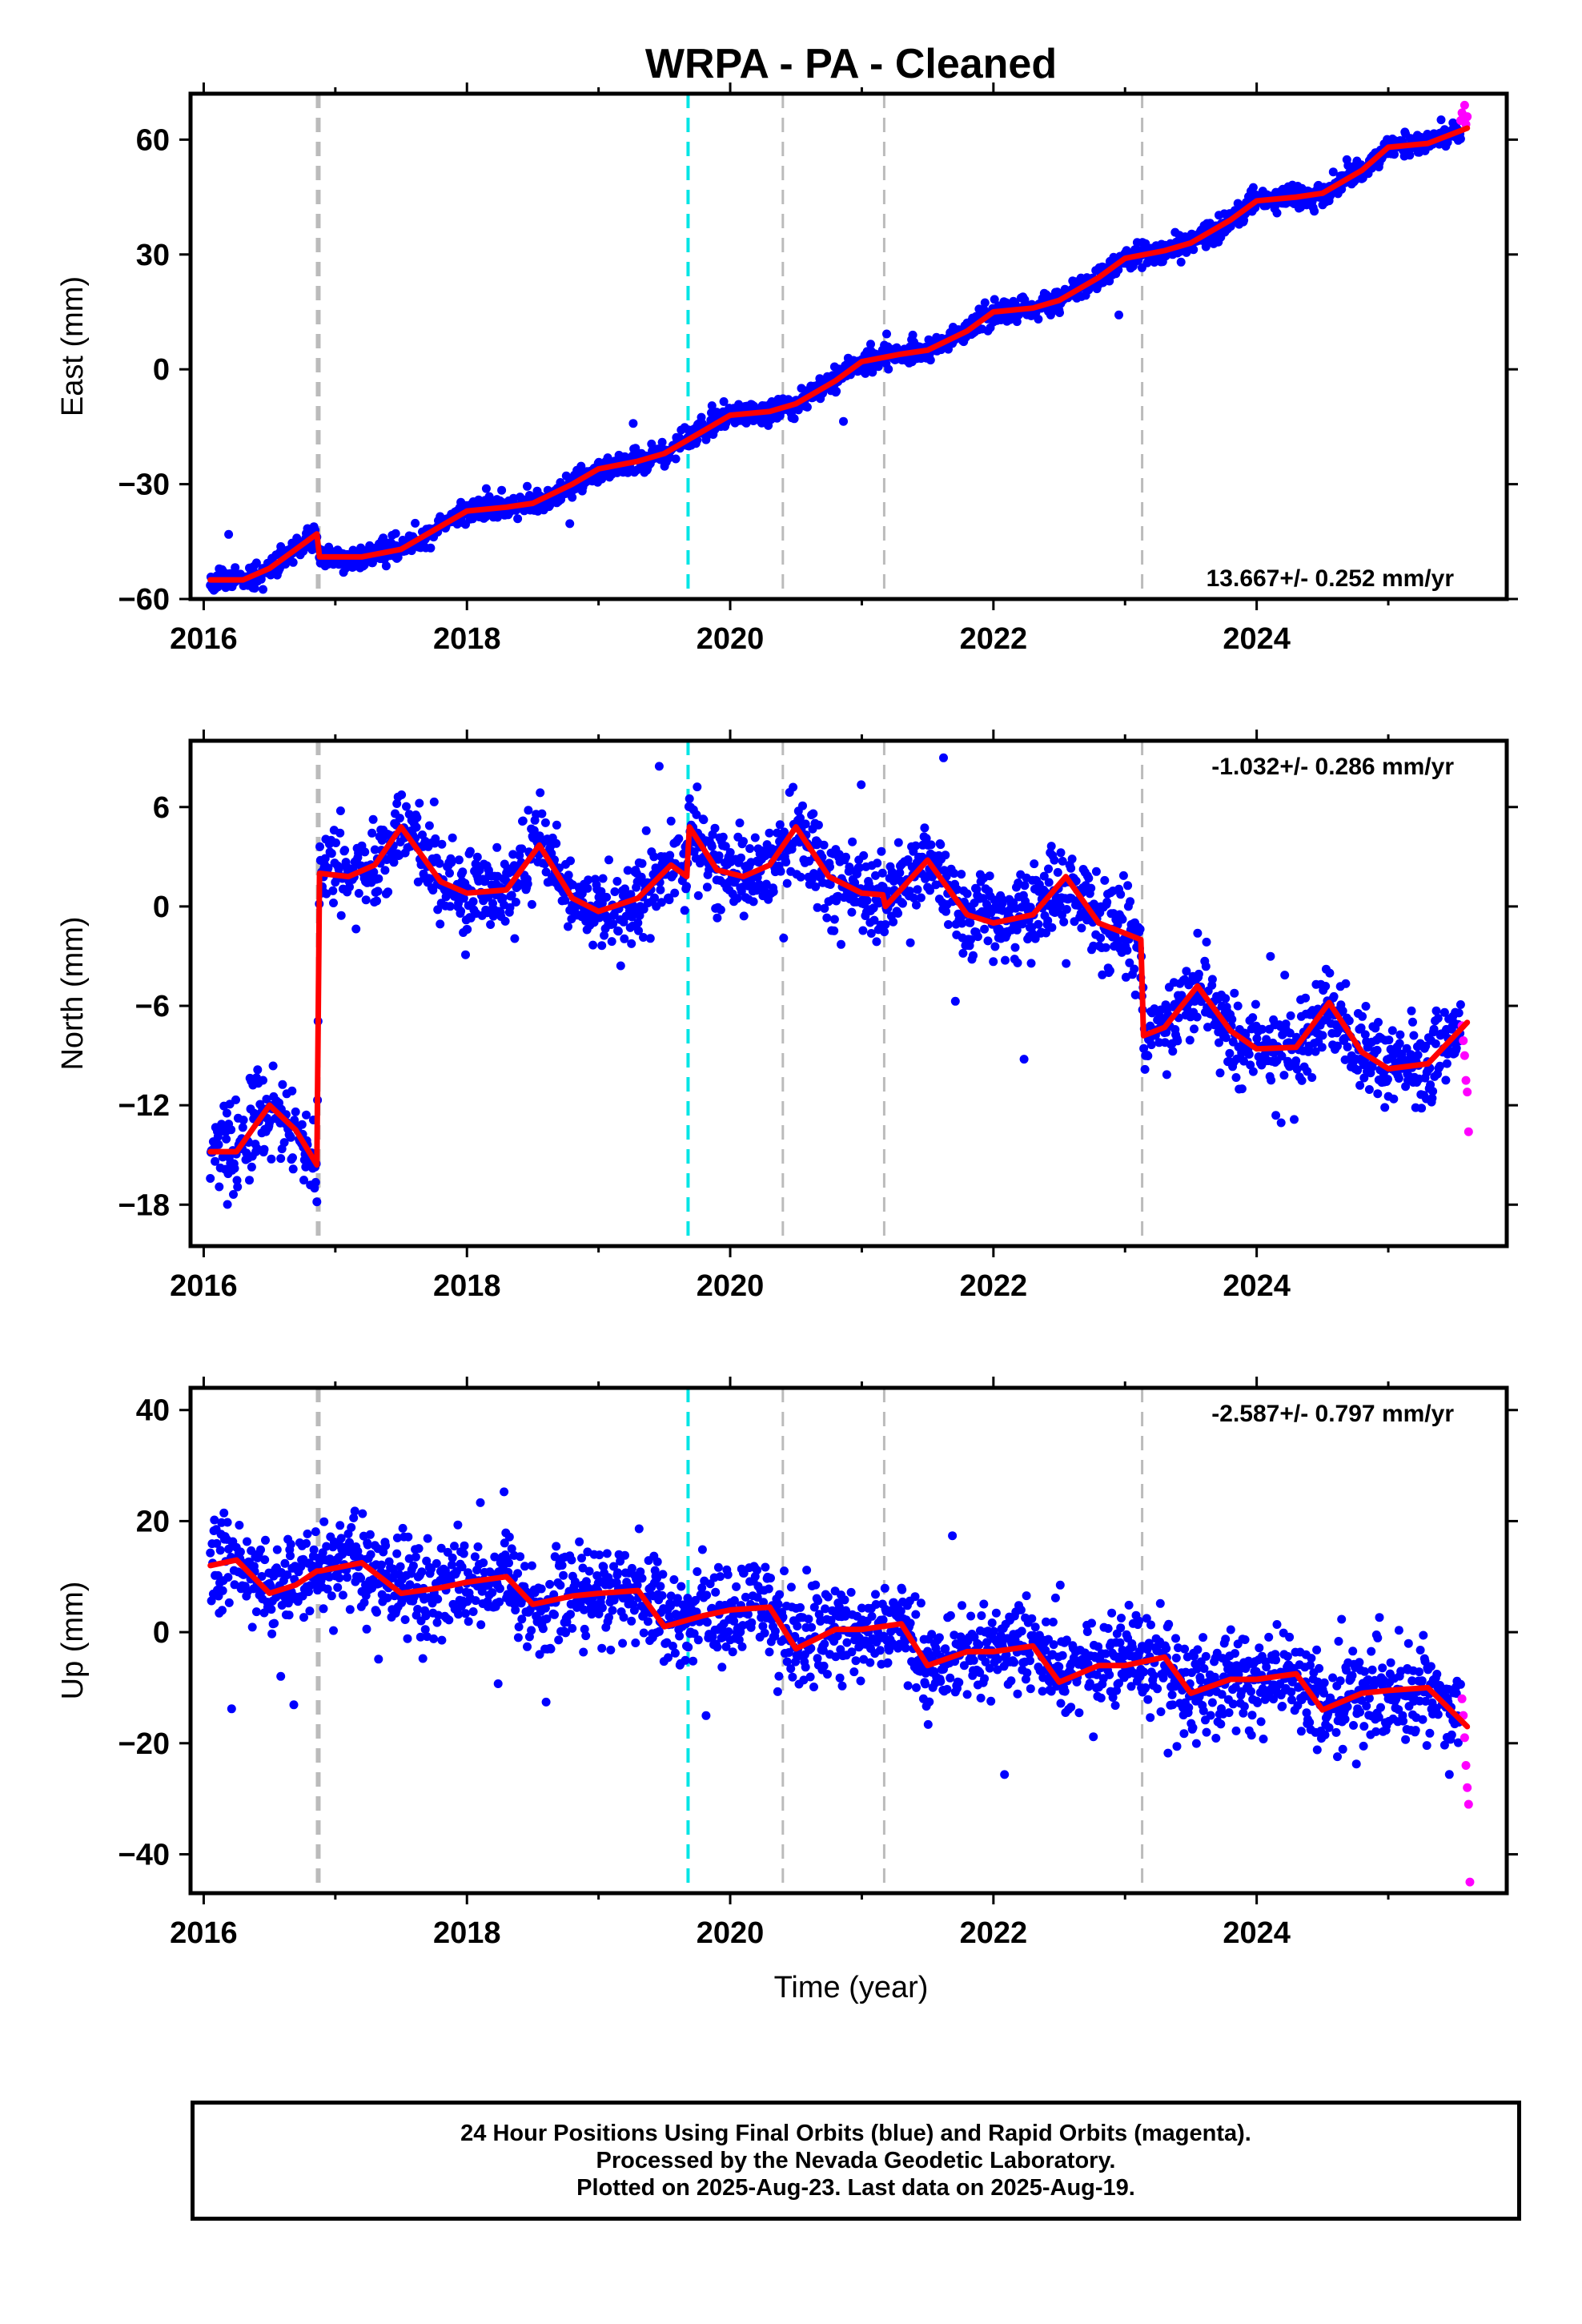 The height and width of the screenshot is (2324, 1582). Describe the element at coordinates (1464, 105) in the screenshot. I see `east-rapid-orbit-point` at that location.